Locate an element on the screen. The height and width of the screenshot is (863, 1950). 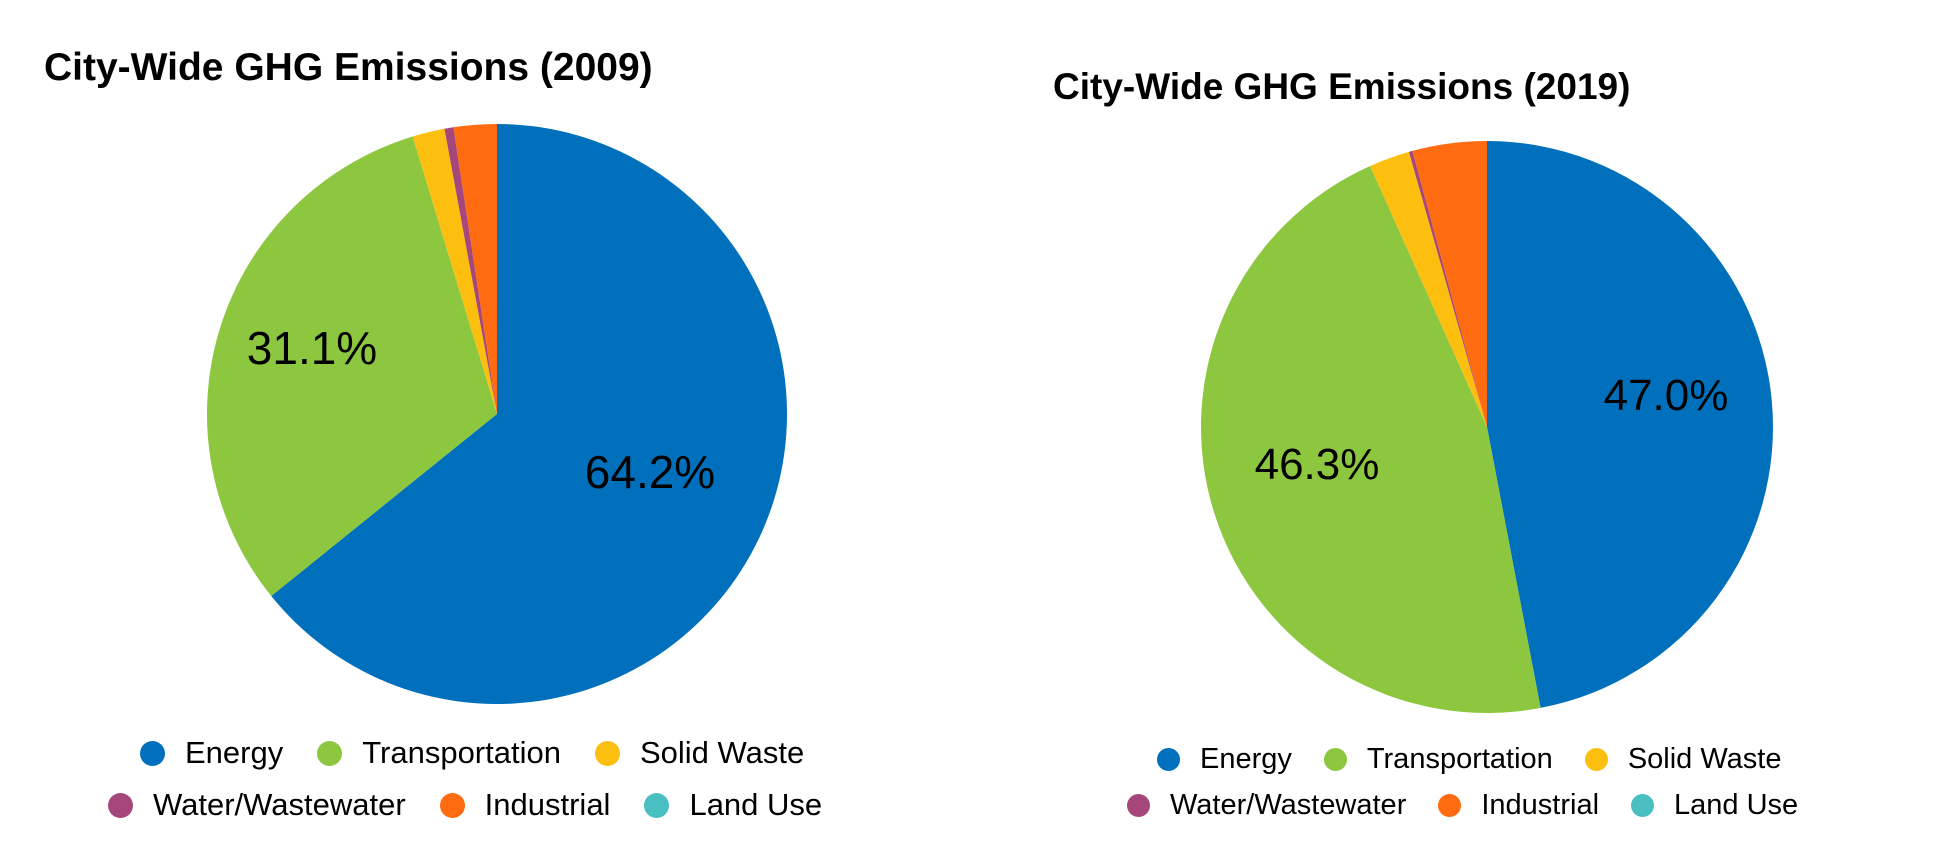
pie-slice-energy is located at coordinates (1630, 424).